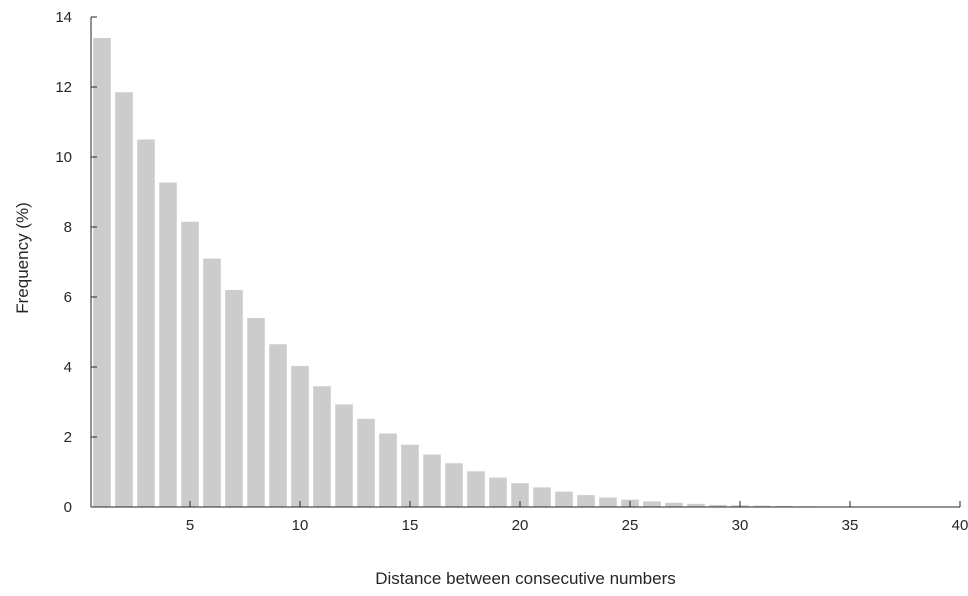 This screenshot has height=596, width=968. What do you see at coordinates (630, 525) in the screenshot?
I see `x-tick-label: 25` at bounding box center [630, 525].